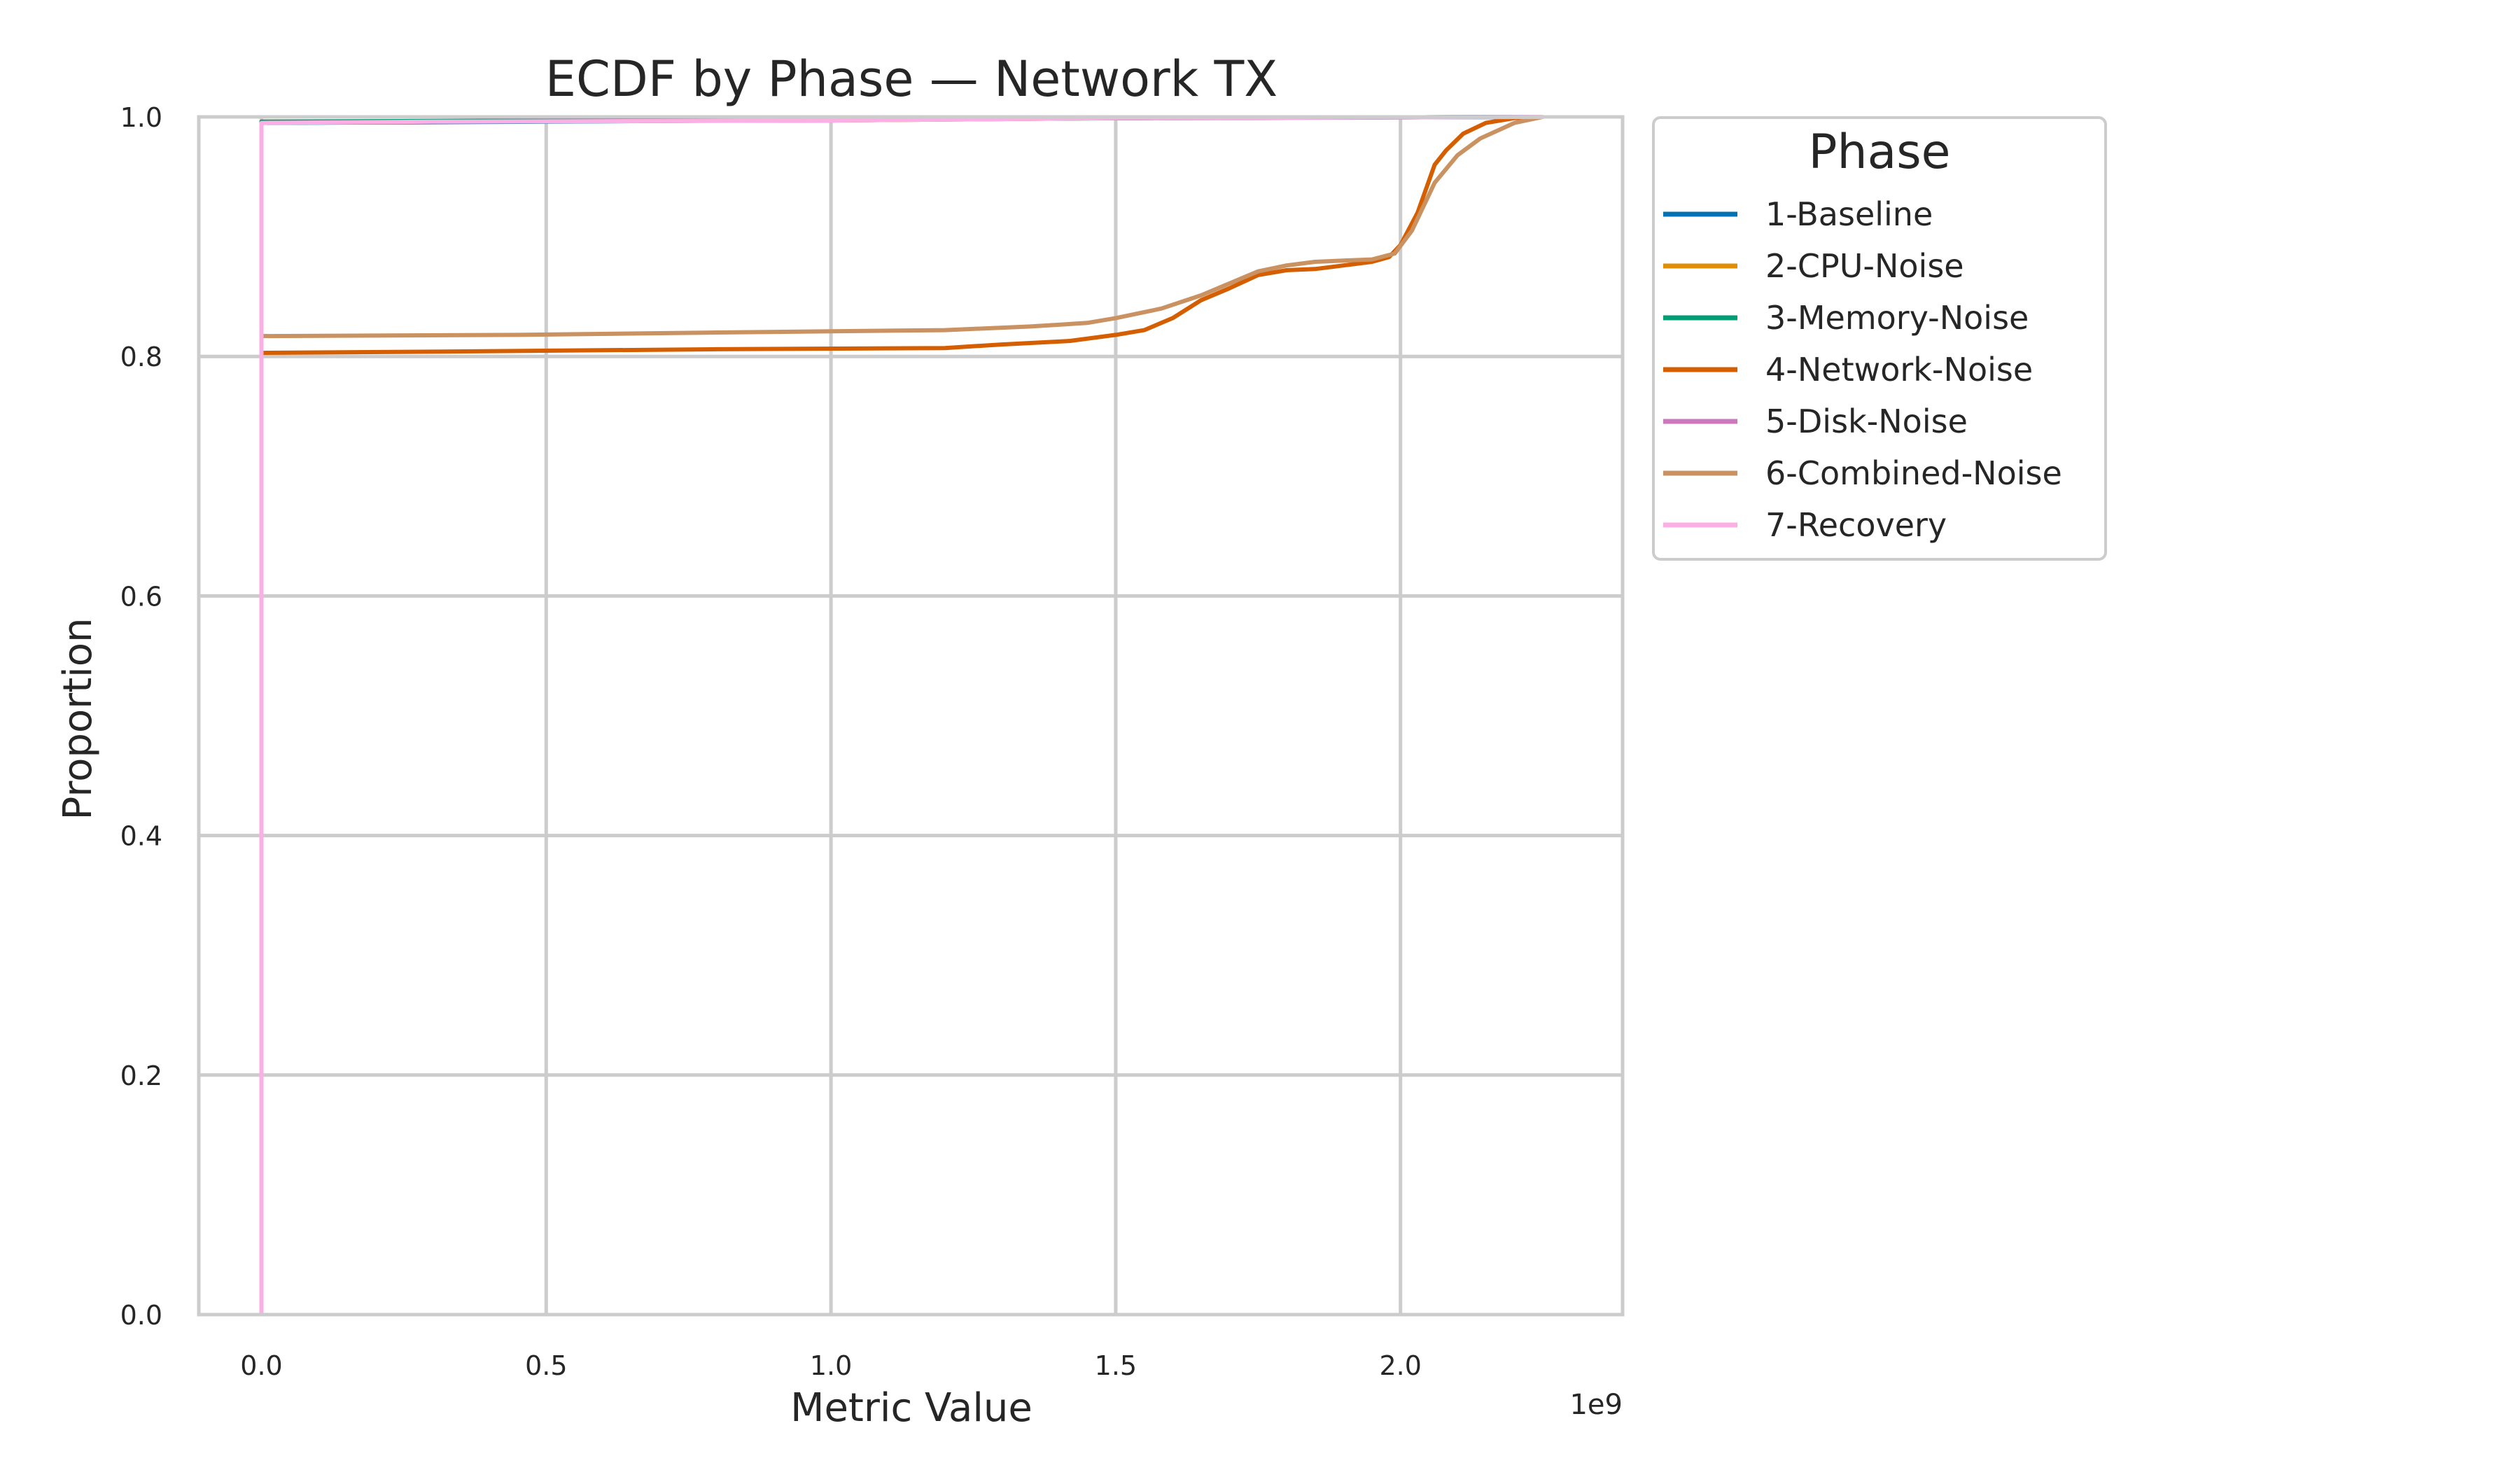 The width and height of the screenshot is (2520, 1470). What do you see at coordinates (1596, 1405) in the screenshot?
I see `x-axis-offset-label: 1e9` at bounding box center [1596, 1405].